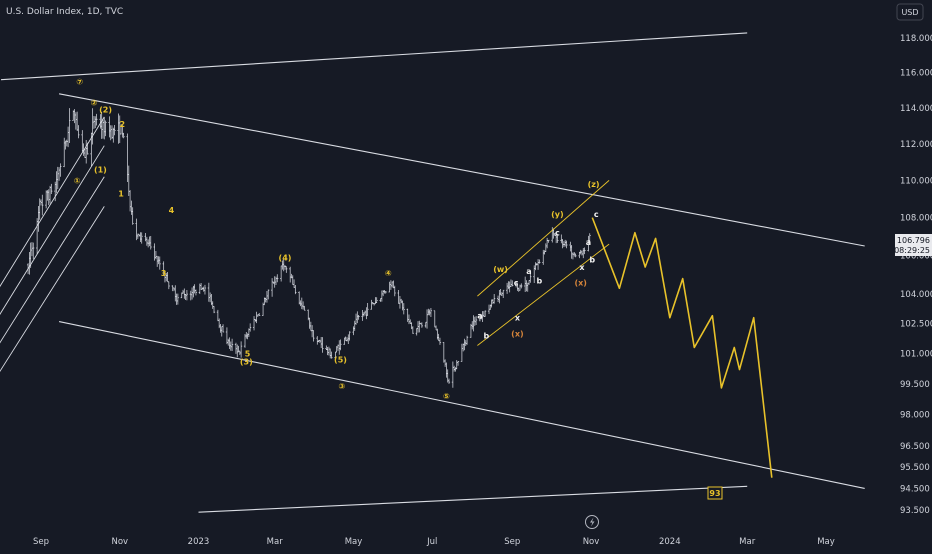  I want to click on wave-label: (x), so click(517, 334).